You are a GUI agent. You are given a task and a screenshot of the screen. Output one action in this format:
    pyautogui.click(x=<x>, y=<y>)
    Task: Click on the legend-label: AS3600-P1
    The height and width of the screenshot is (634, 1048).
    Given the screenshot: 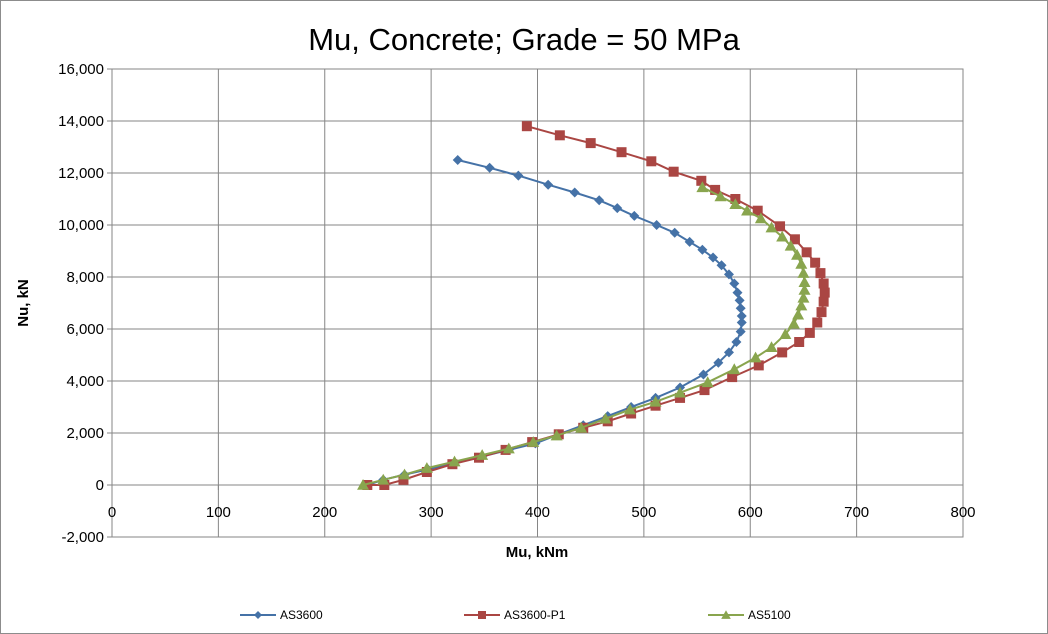 What is the action you would take?
    pyautogui.click(x=535, y=615)
    